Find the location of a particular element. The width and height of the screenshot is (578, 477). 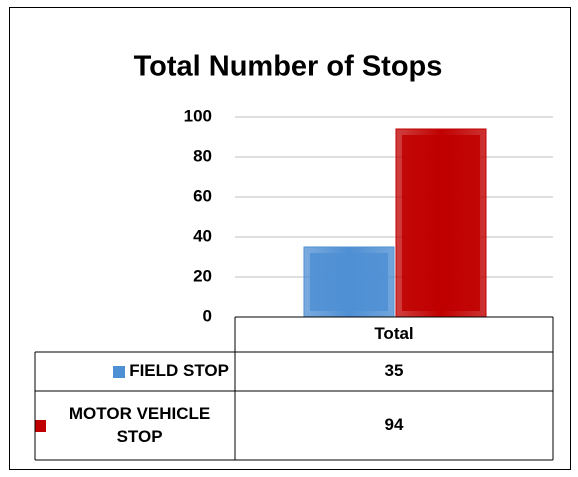

table-value-text: 35 is located at coordinates (394, 371).